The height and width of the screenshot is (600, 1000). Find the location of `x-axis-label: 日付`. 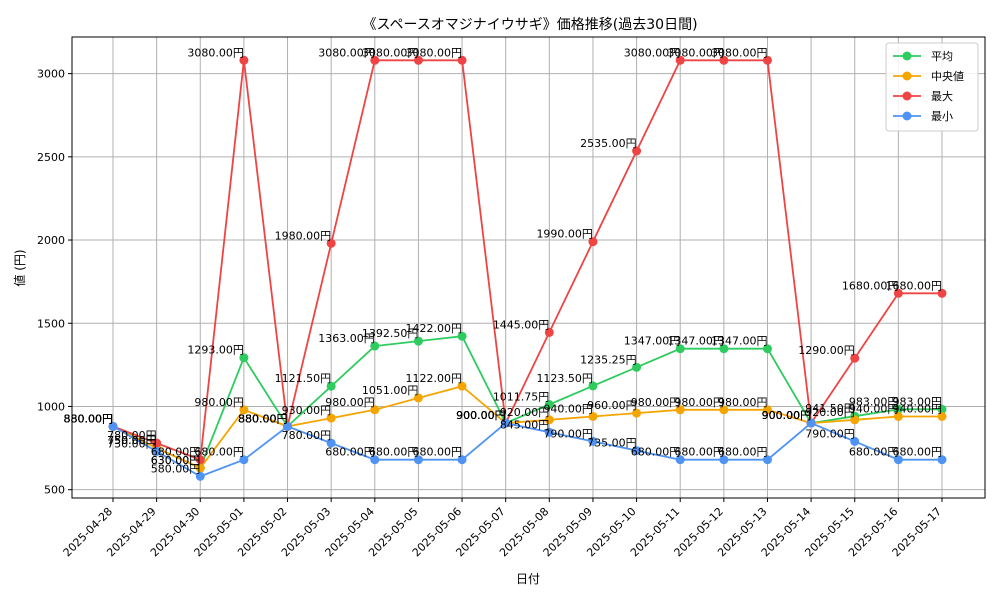

x-axis-label: 日付 is located at coordinates (528, 579).